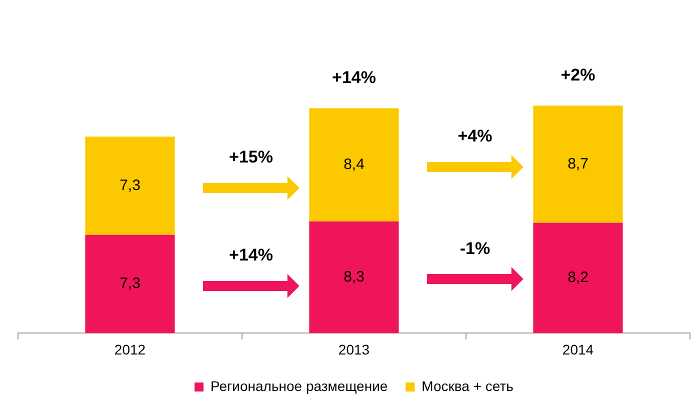  I want to click on data-label: 8,4, so click(354, 164).